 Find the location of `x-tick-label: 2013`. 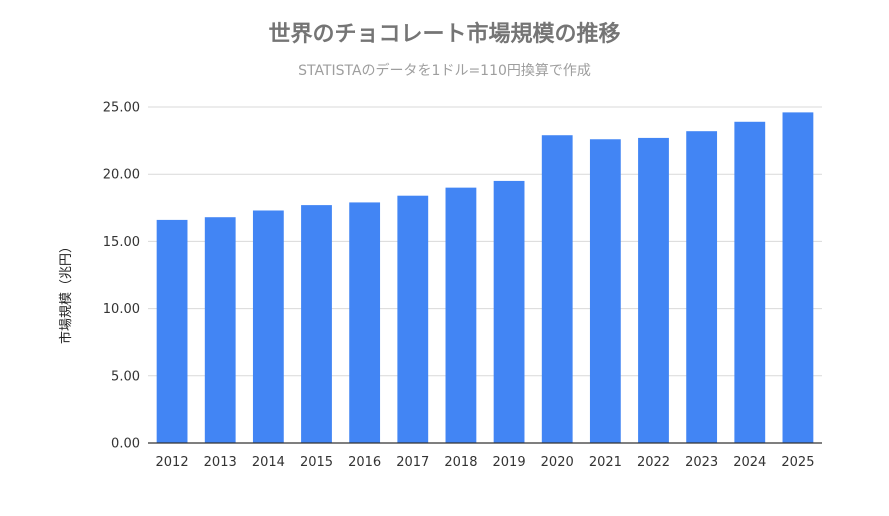

x-tick-label: 2013 is located at coordinates (220, 462).